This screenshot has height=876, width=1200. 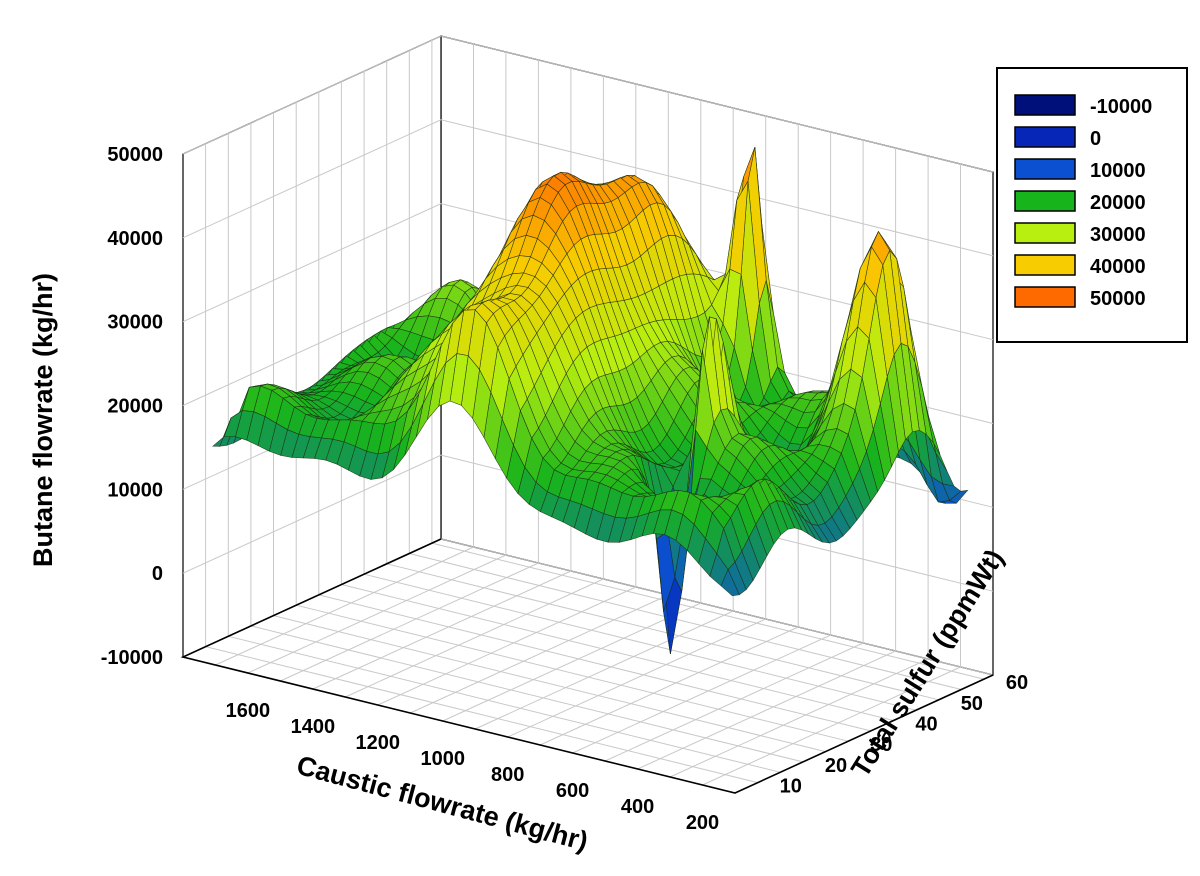 What do you see at coordinates (972, 704) in the screenshot?
I see `y-tick-label: 50` at bounding box center [972, 704].